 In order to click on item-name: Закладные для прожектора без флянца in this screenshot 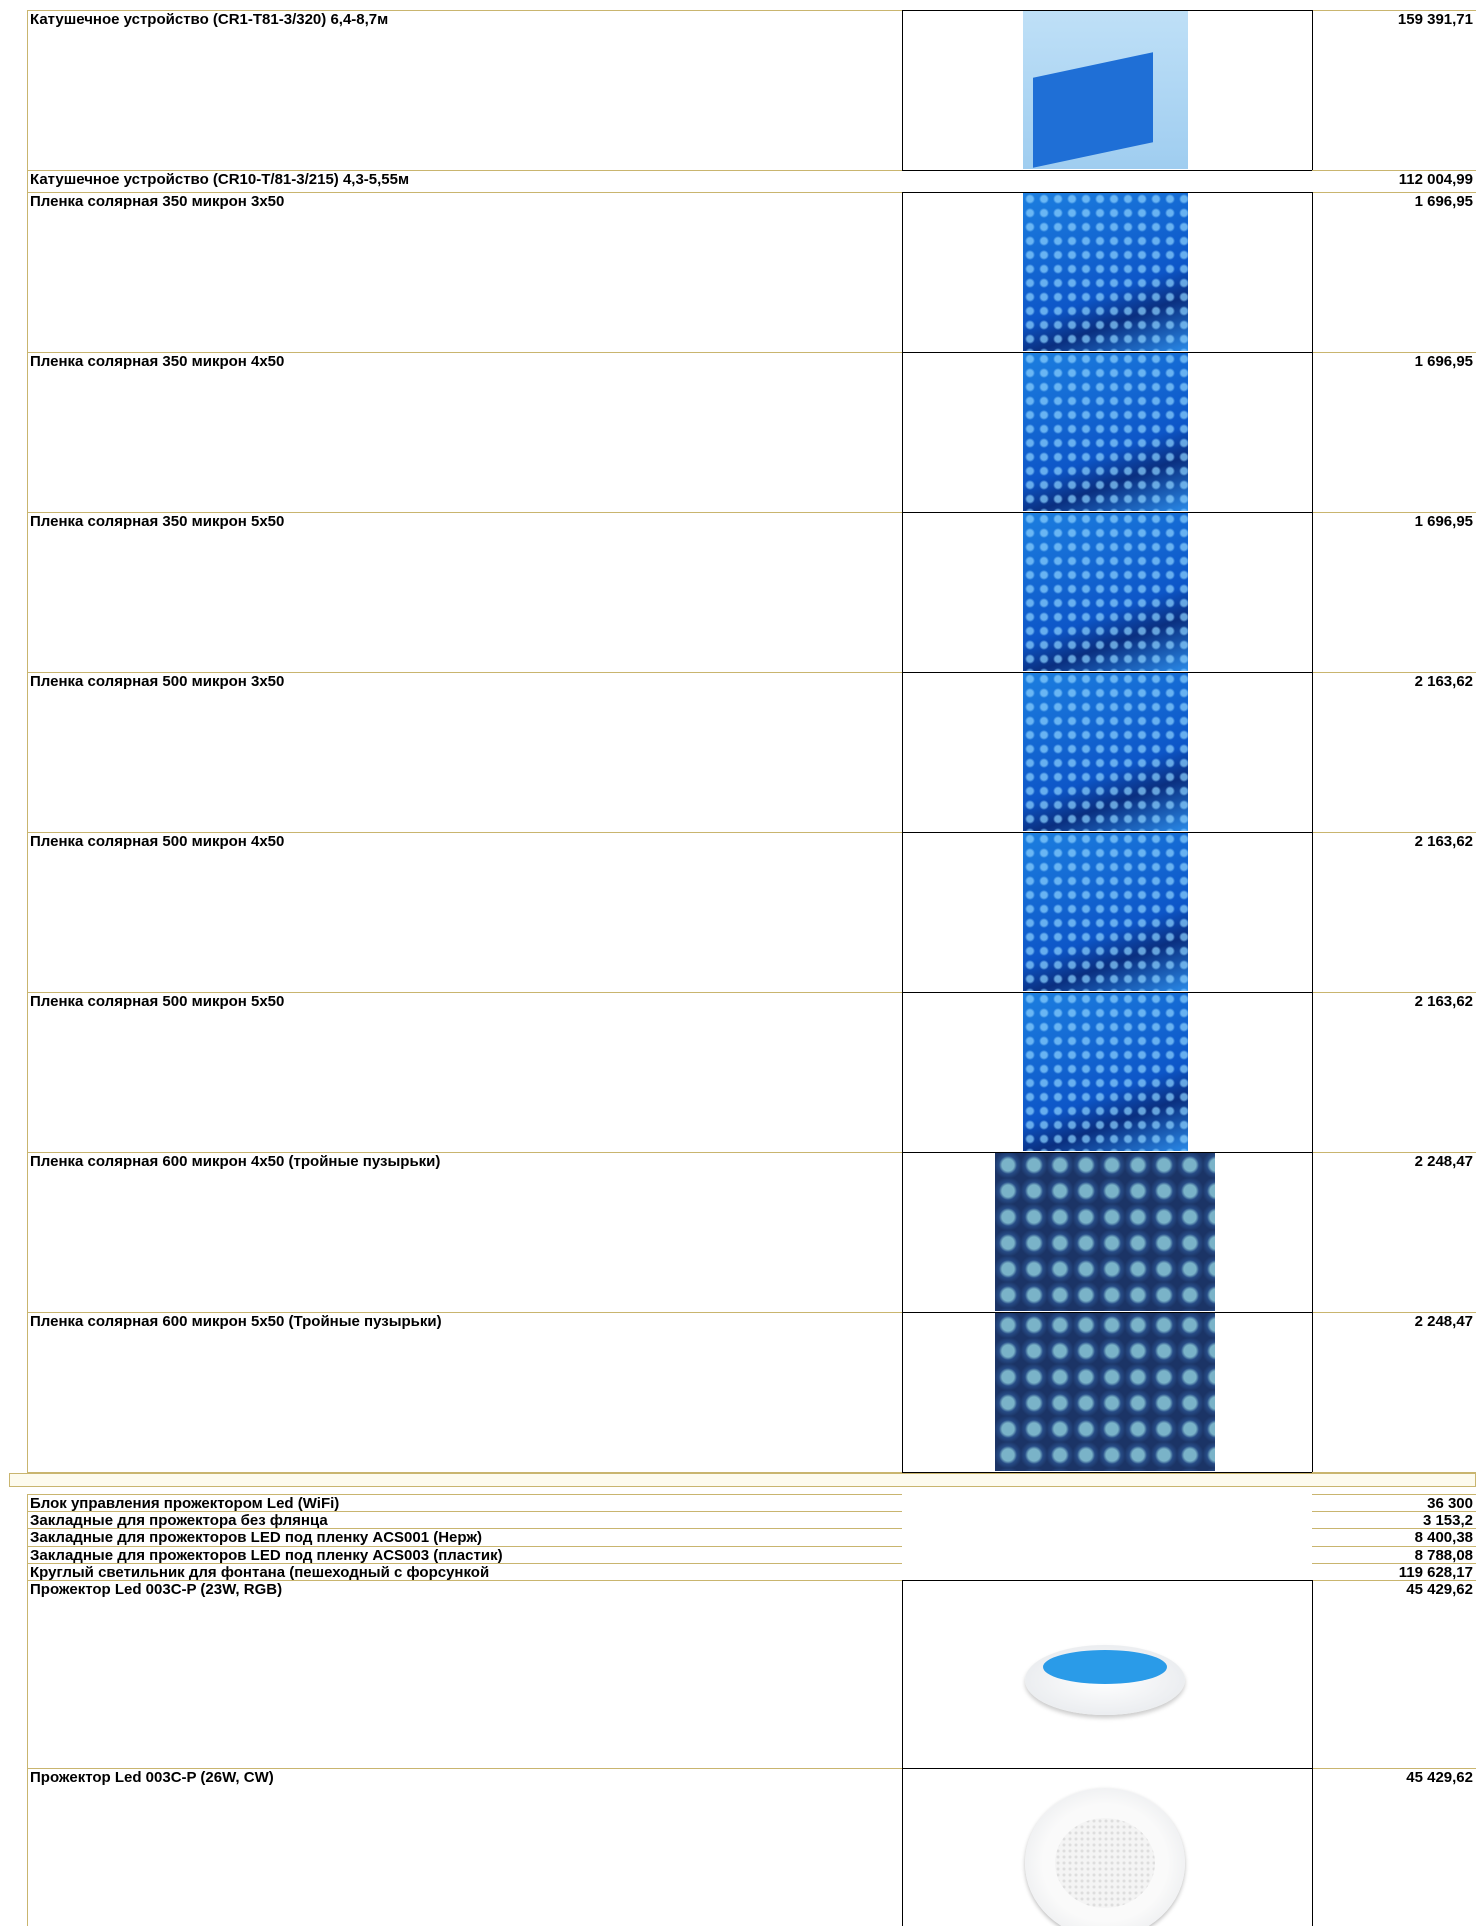, I will do `click(179, 1521)`.